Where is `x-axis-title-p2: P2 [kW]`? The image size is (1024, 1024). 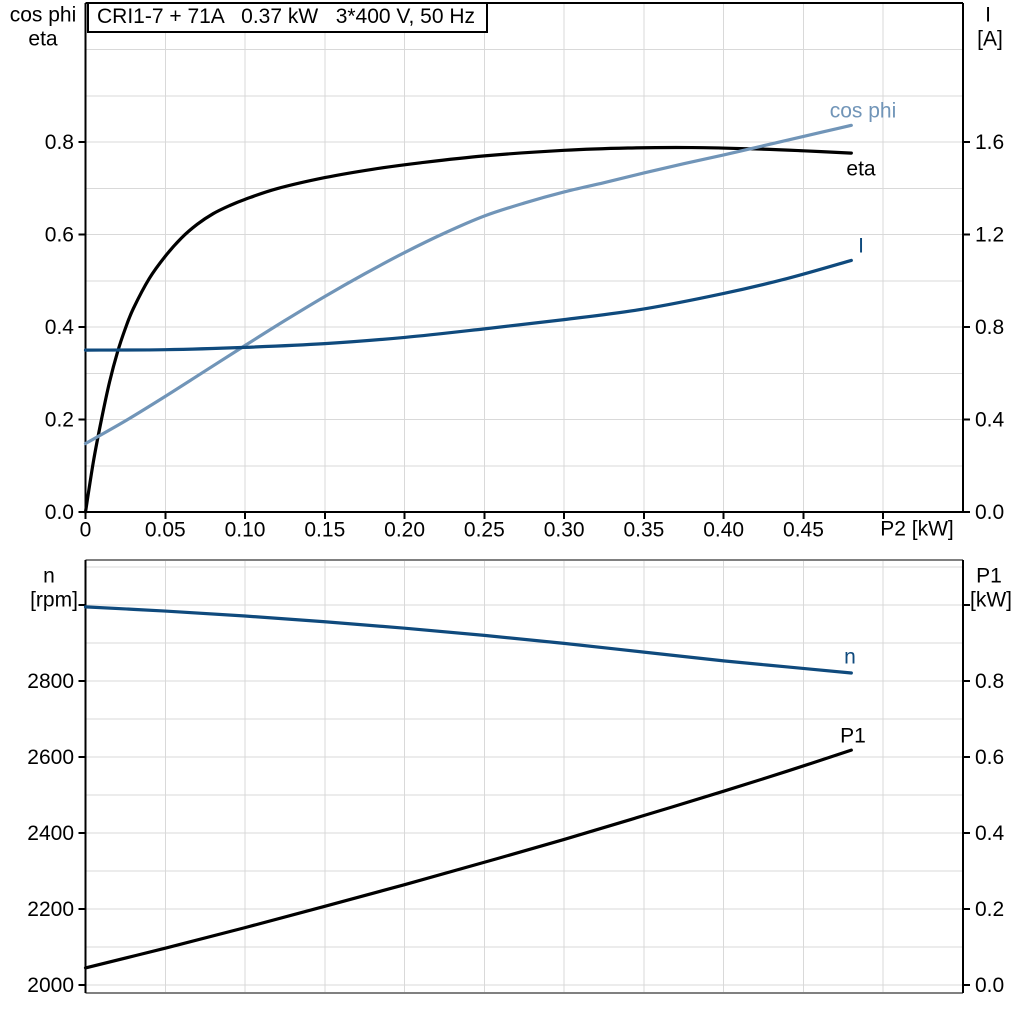 x-axis-title-p2: P2 [kW] is located at coordinates (917, 529).